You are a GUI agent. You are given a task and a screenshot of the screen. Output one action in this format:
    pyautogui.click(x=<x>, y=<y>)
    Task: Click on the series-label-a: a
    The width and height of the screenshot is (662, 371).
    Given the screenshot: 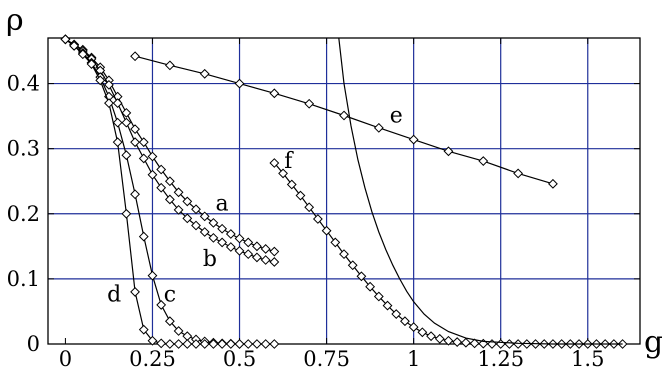 What is the action you would take?
    pyautogui.click(x=222, y=204)
    